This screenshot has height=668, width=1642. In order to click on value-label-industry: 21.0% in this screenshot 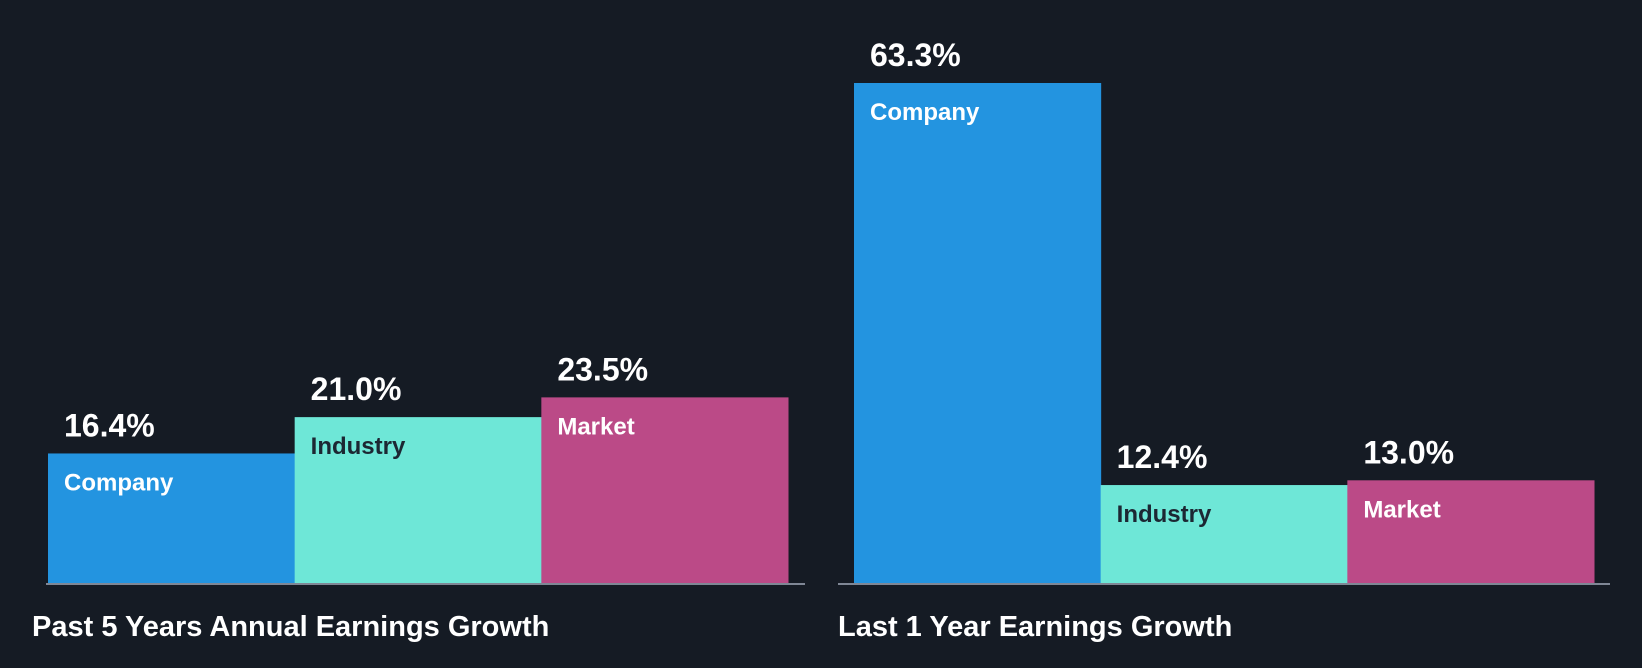, I will do `click(356, 389)`.